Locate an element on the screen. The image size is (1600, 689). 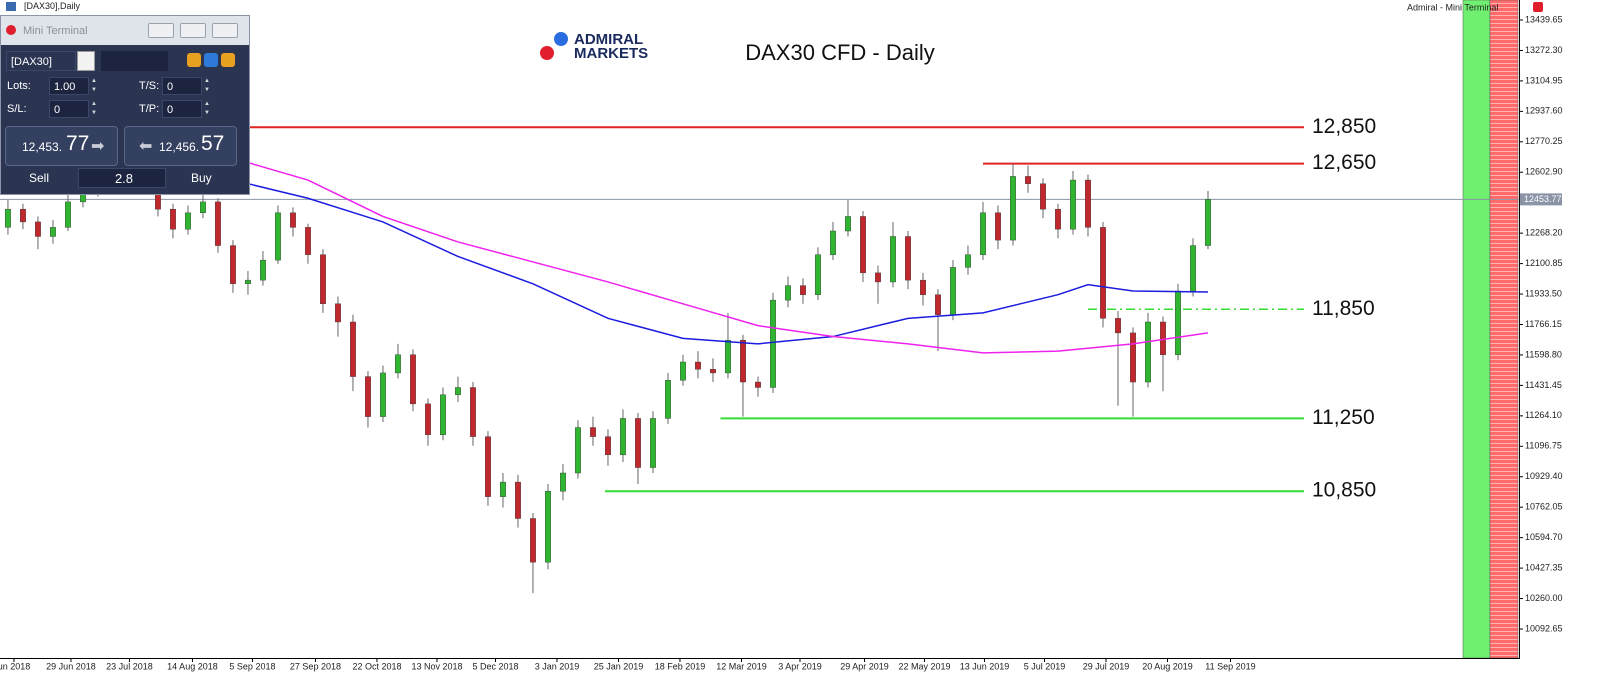
settings-button is located at coordinates (211, 60).